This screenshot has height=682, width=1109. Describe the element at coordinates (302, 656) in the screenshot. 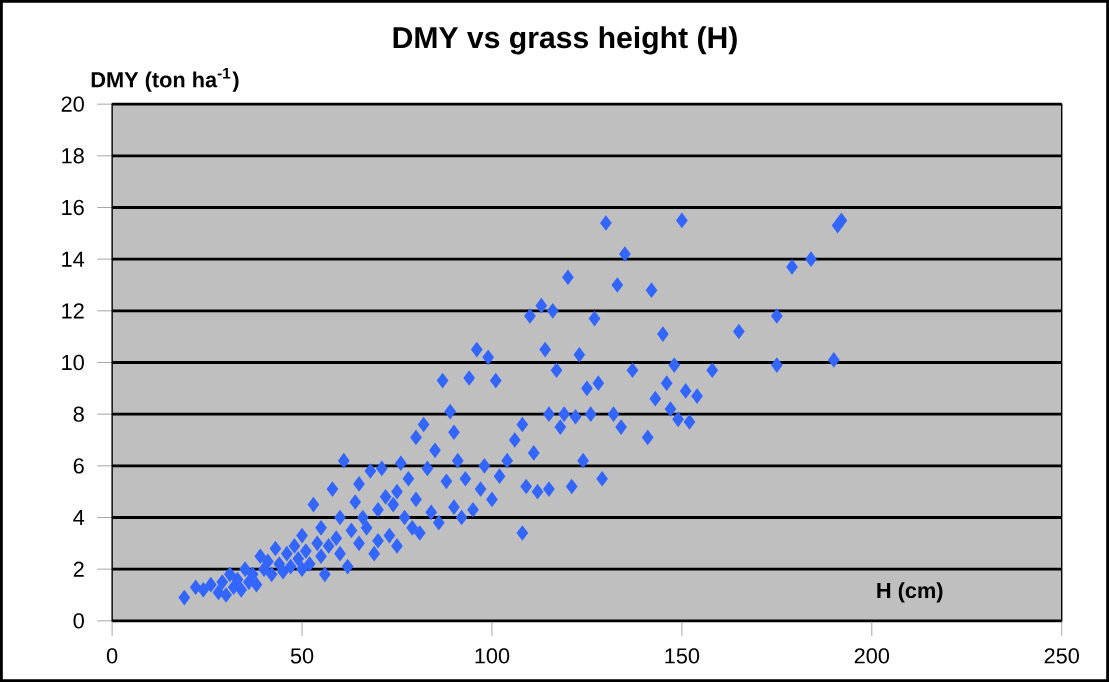

I see `x-tick-label: 50` at that location.